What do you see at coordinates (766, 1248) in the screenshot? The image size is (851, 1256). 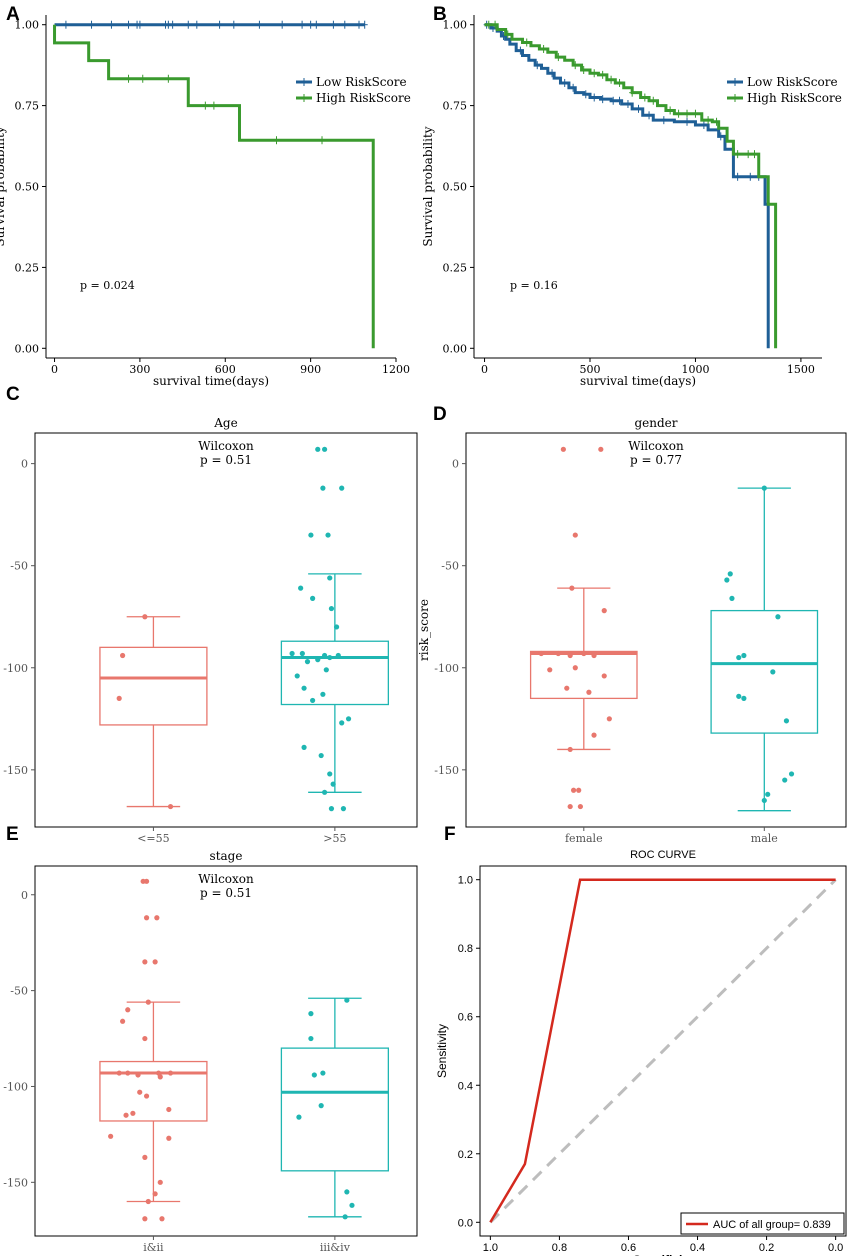 I see `x-tick-label: 0.2` at bounding box center [766, 1248].